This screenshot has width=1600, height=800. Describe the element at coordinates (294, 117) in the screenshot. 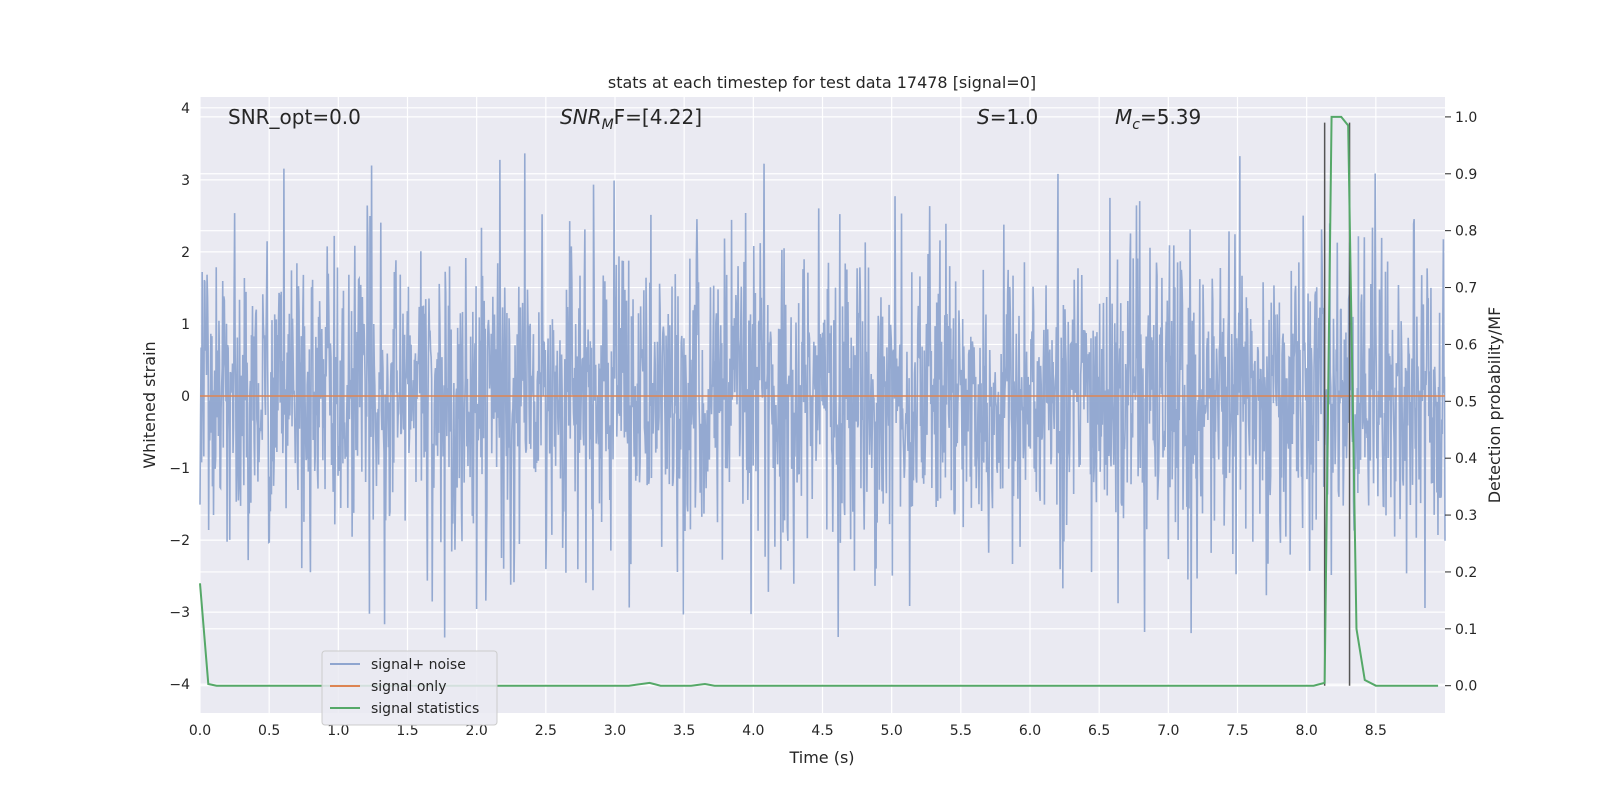

I see `annotation-snr-opt: SNR_opt=0.0` at that location.